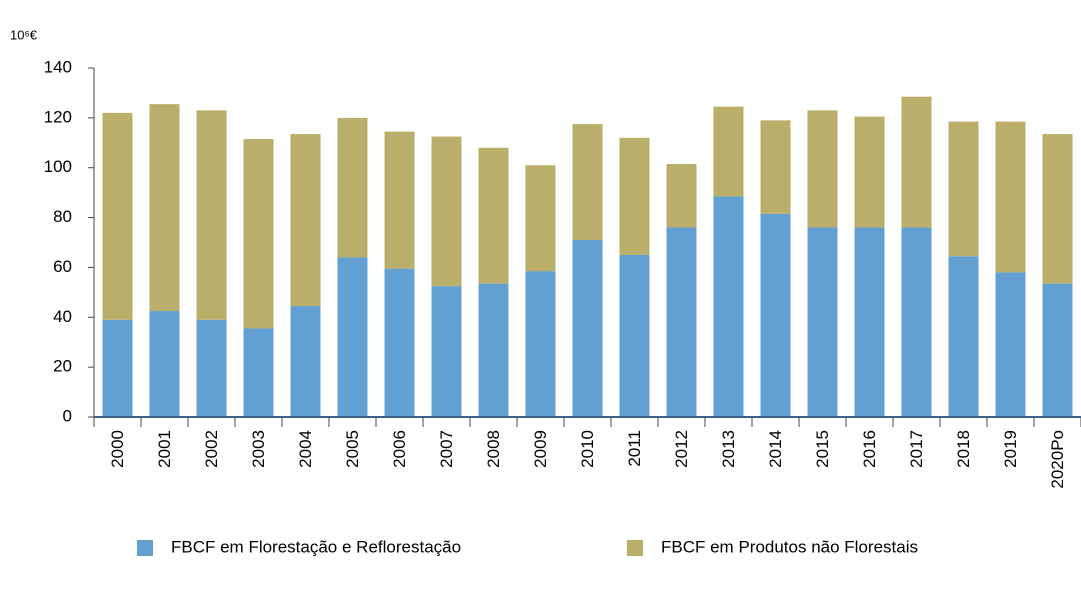 The image size is (1081, 589). I want to click on x-tick-label: 2018, so click(963, 449).